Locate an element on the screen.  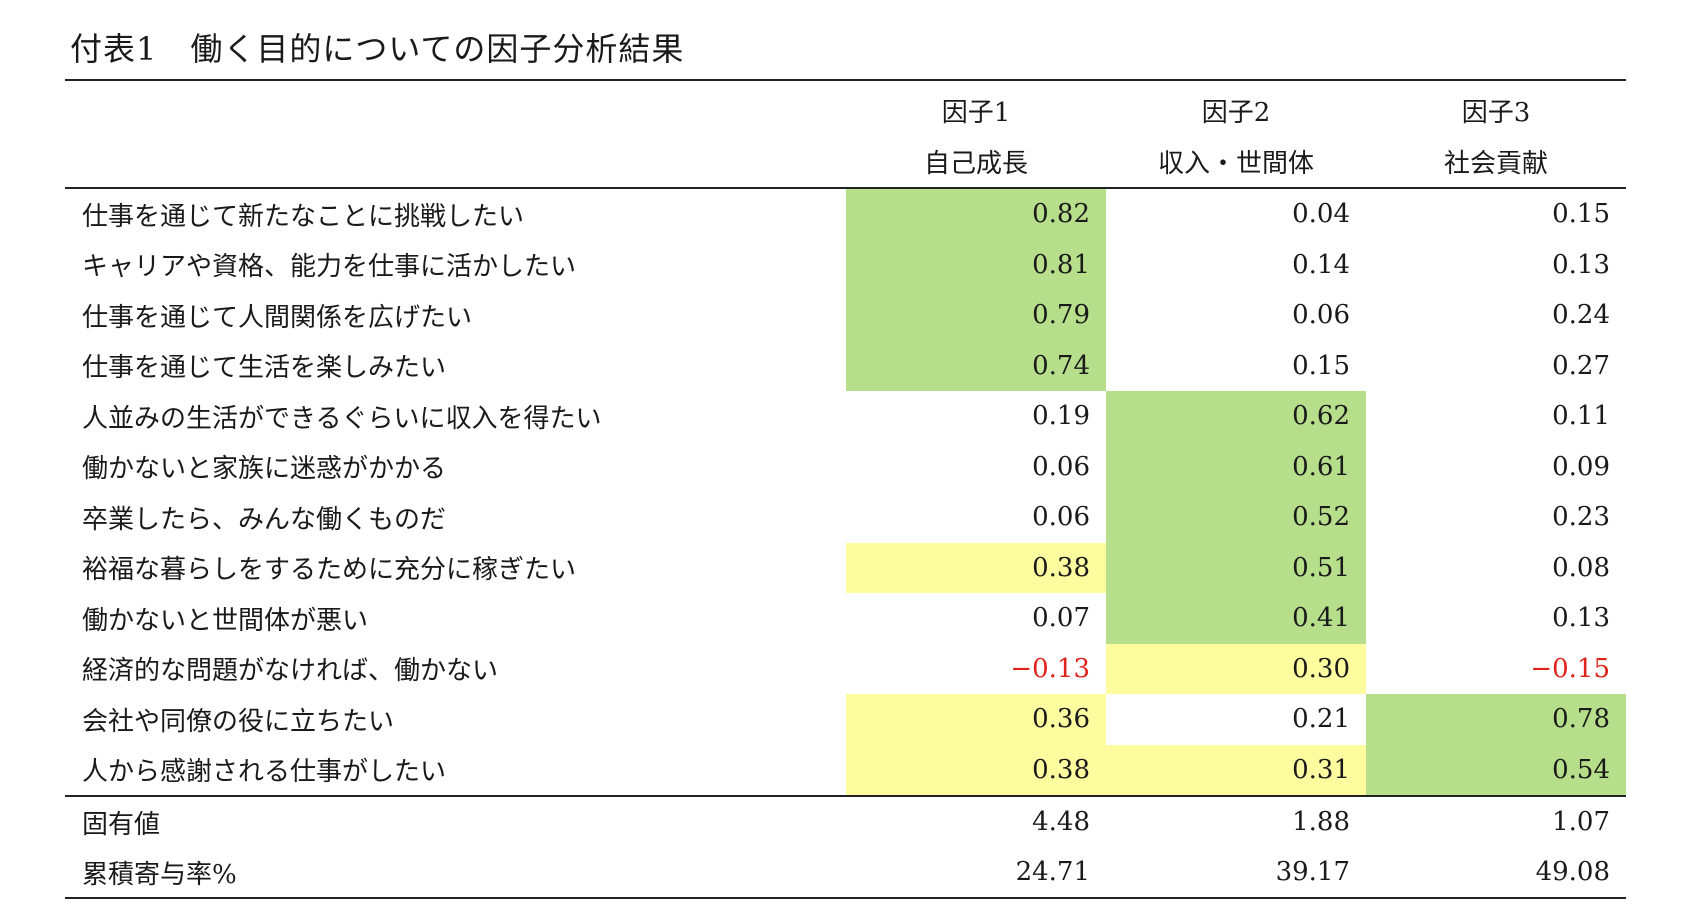
table-row: 卒業したら、みんな働くものだ 0.06 0.52 0.23 is located at coordinates (845, 517).